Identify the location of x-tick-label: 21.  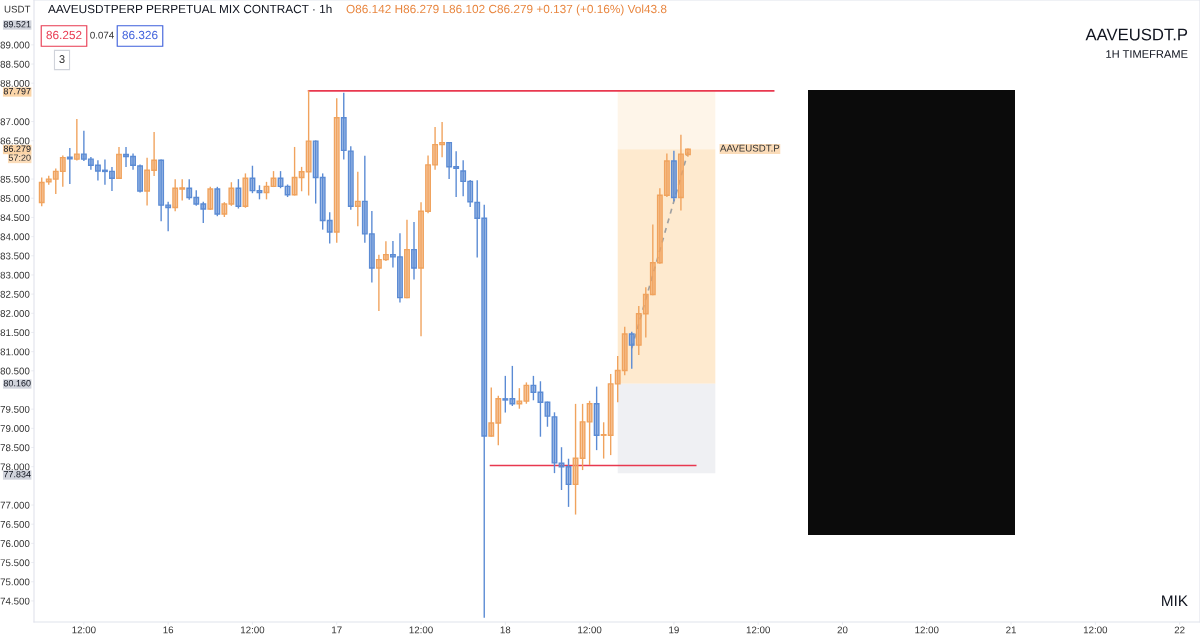
(1011, 630).